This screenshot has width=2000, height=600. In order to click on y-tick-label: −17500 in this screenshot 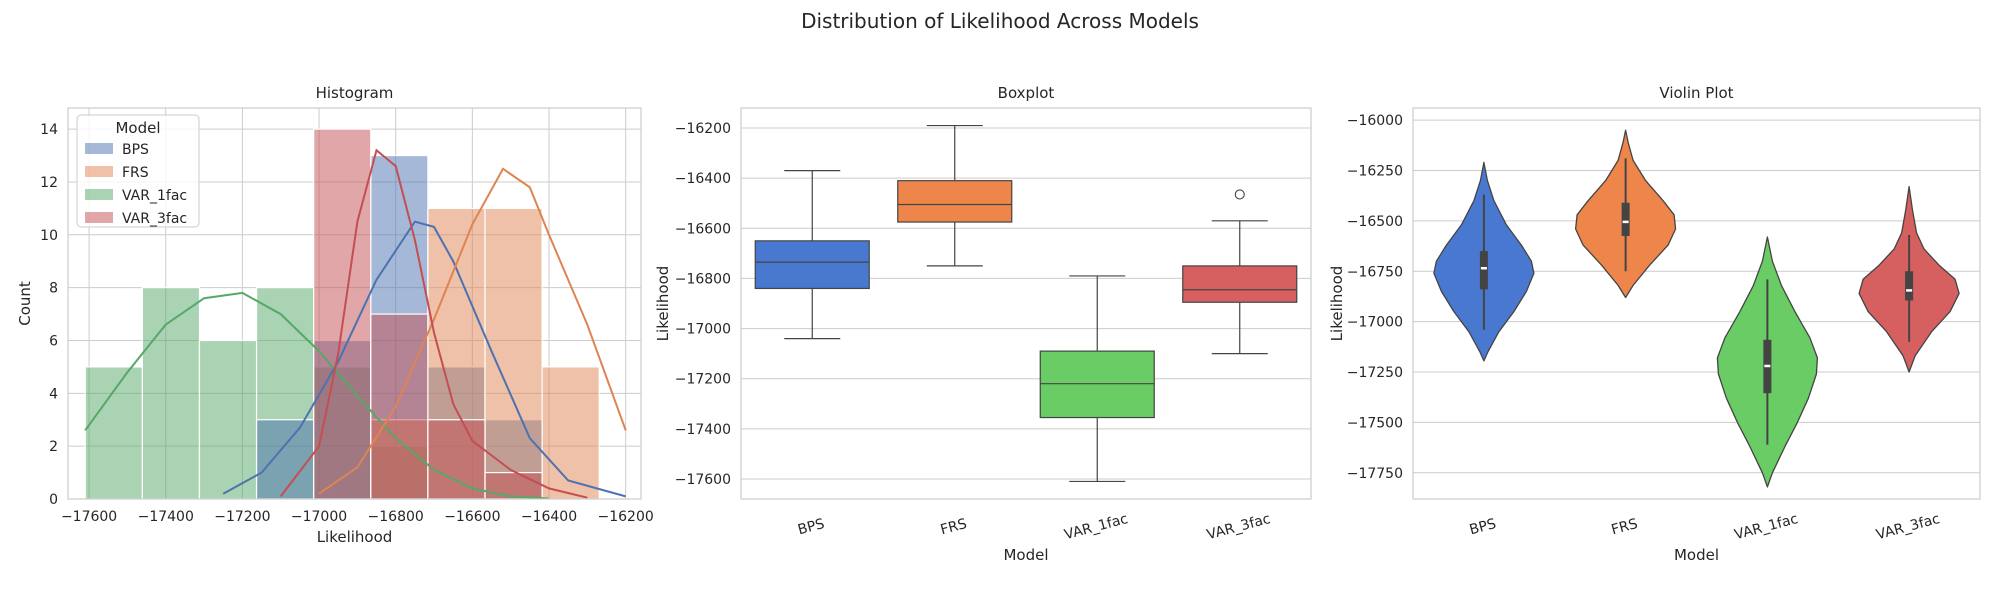, I will do `click(1375, 423)`.